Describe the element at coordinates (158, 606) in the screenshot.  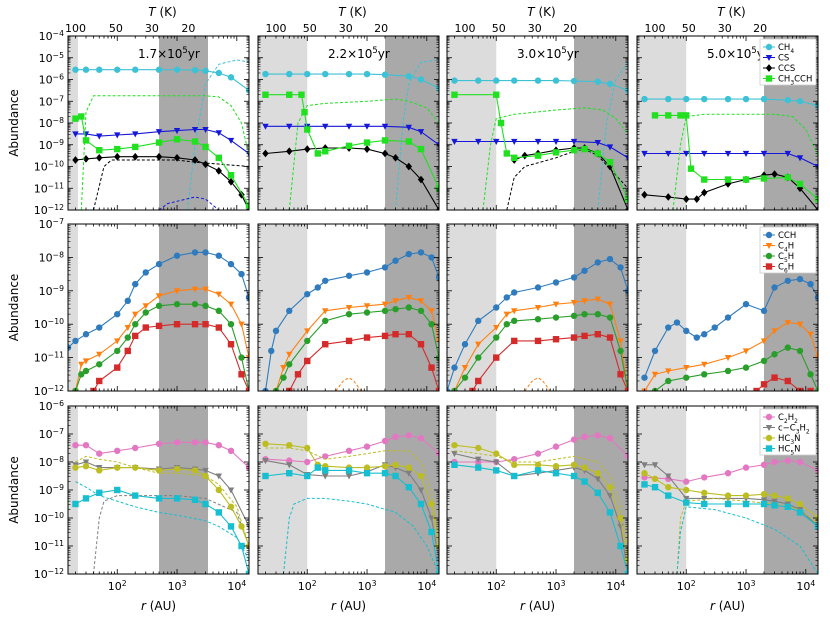
I see `x-axis-label-panel-1: r (AU)` at that location.